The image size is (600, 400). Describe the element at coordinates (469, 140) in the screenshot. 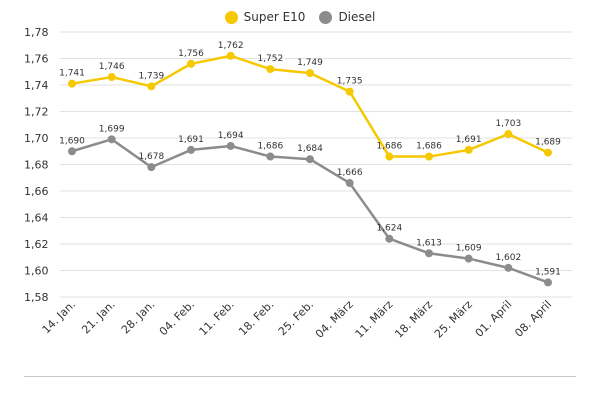

I see `data-label-super-e10: 1,691` at that location.